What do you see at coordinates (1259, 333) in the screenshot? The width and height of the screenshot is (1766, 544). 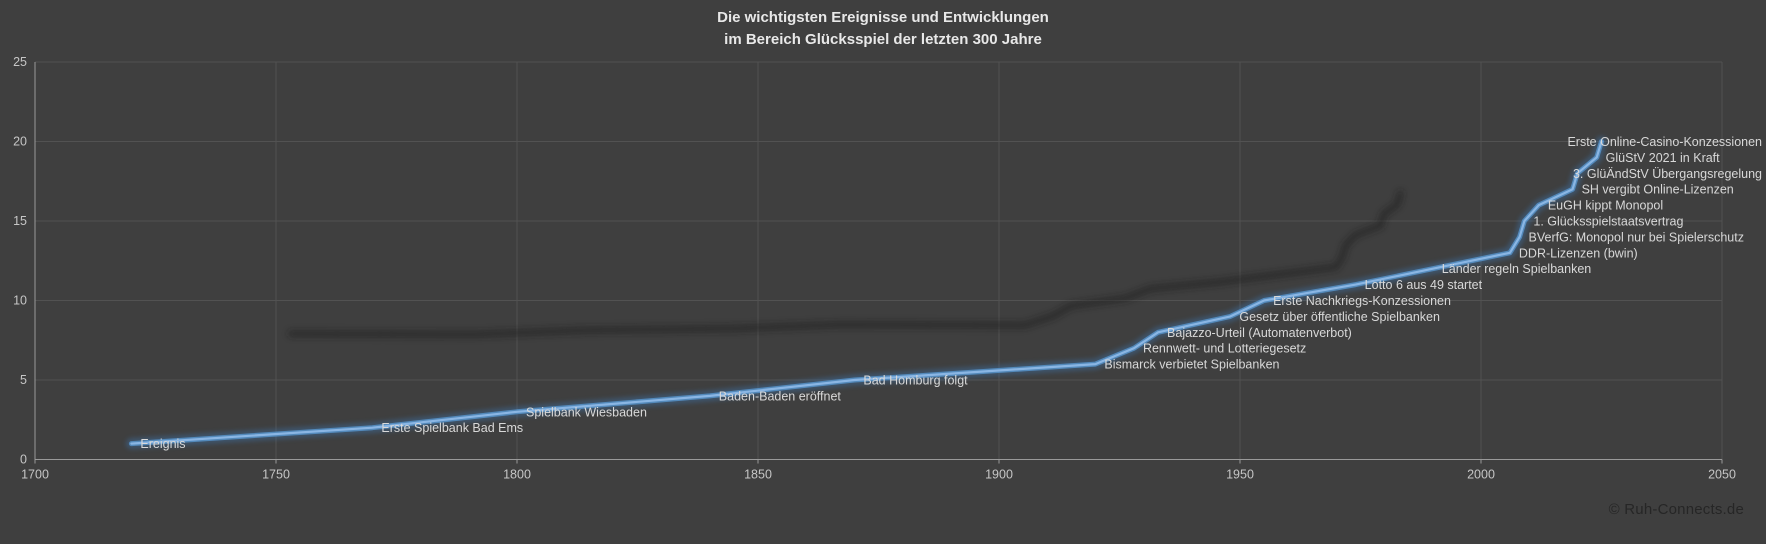 I see `event-label: Bajazzo-Urteil (Automatenverbot)` at bounding box center [1259, 333].